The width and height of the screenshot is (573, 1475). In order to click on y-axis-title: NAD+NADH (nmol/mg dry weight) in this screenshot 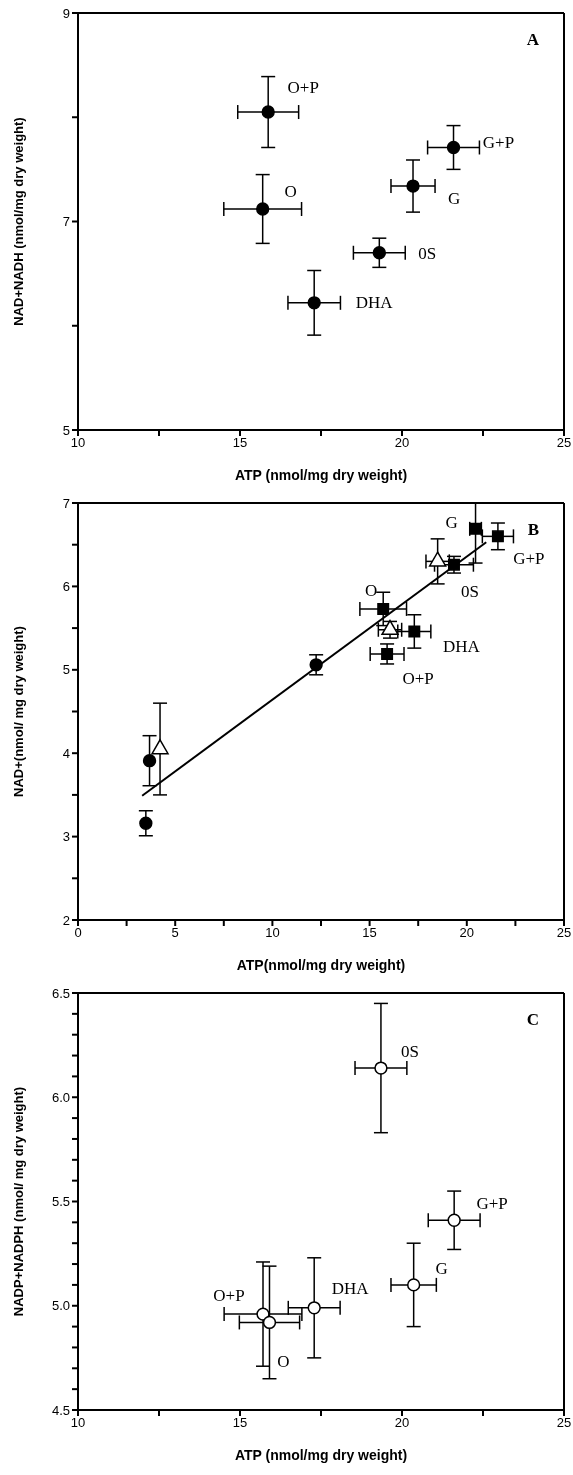, I will do `click(18, 221)`.